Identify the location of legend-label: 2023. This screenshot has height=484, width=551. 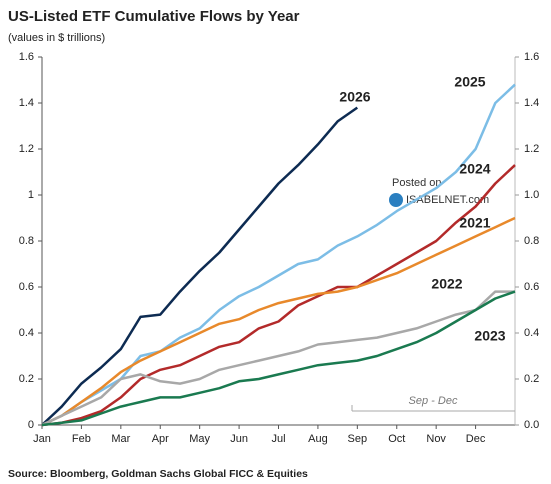
(489, 336).